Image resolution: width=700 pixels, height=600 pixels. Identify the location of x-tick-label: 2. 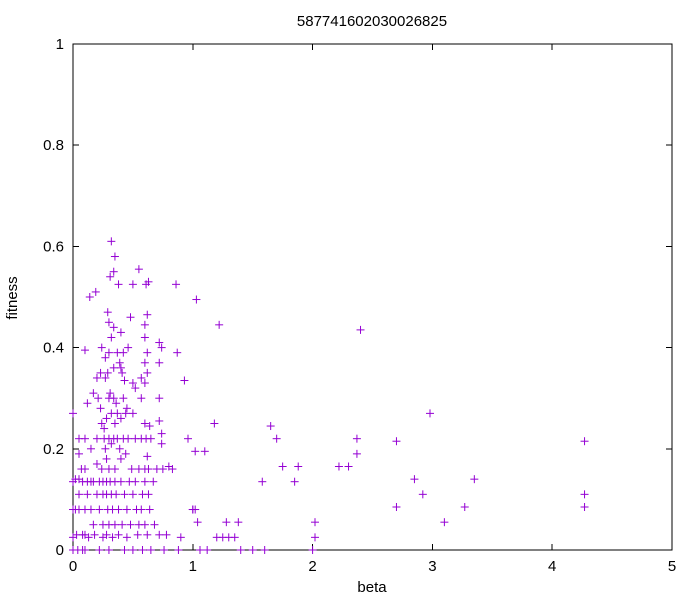
(312, 566).